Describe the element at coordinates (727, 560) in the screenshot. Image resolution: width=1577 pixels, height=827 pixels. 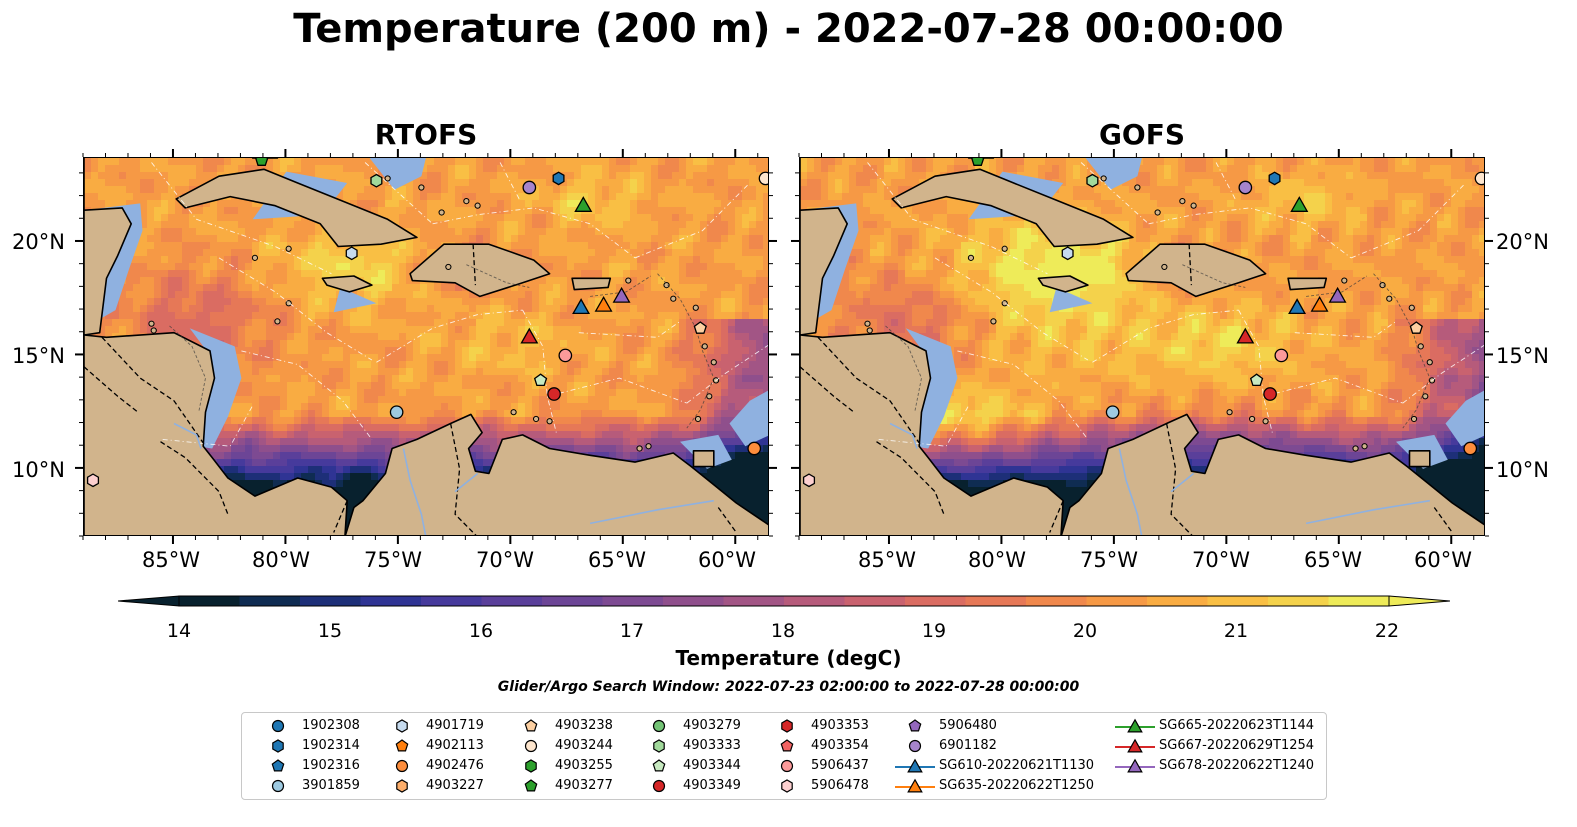
I see `lon-label: 60°W` at that location.